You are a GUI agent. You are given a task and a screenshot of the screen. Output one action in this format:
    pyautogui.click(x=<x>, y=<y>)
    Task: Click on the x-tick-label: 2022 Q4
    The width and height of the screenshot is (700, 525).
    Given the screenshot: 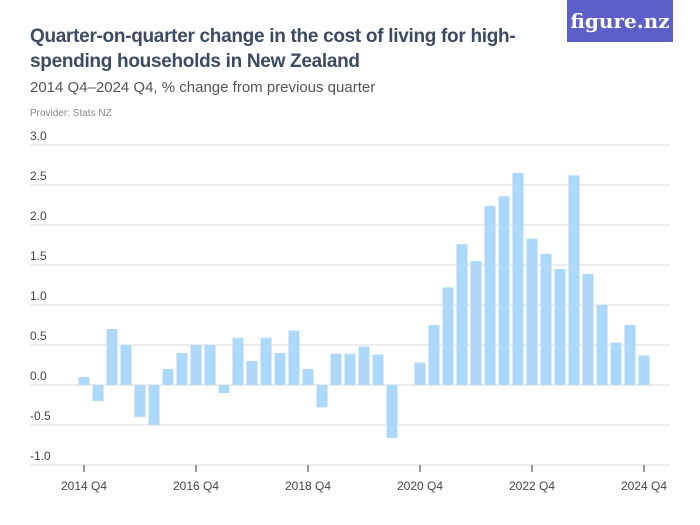 What is the action you would take?
    pyautogui.click(x=532, y=486)
    